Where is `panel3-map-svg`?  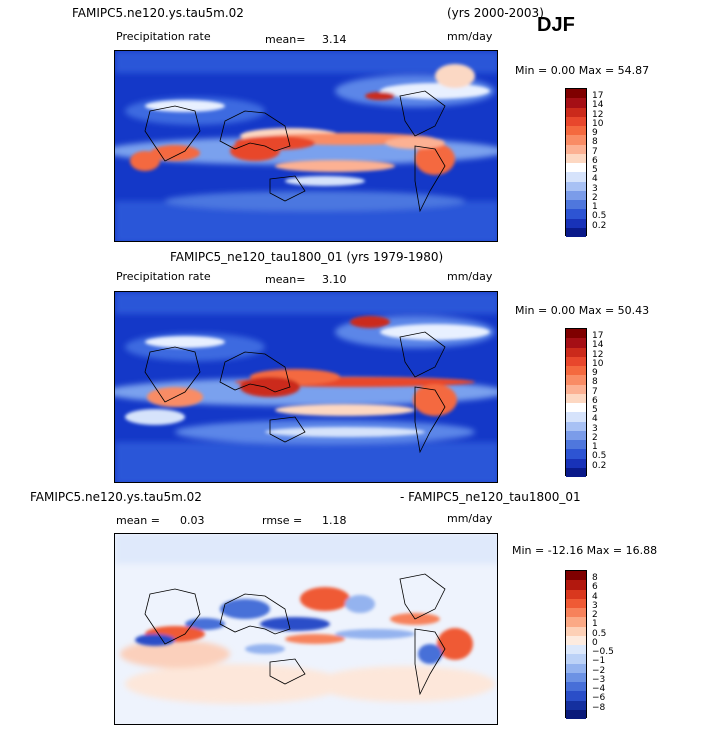
panel3-map-svg is located at coordinates (306, 629).